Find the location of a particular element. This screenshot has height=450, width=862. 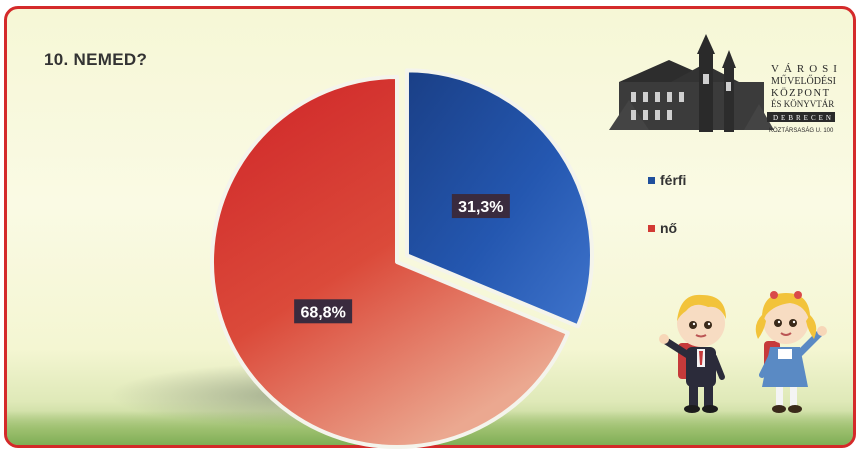

boy-figure-icon is located at coordinates (692, 353).